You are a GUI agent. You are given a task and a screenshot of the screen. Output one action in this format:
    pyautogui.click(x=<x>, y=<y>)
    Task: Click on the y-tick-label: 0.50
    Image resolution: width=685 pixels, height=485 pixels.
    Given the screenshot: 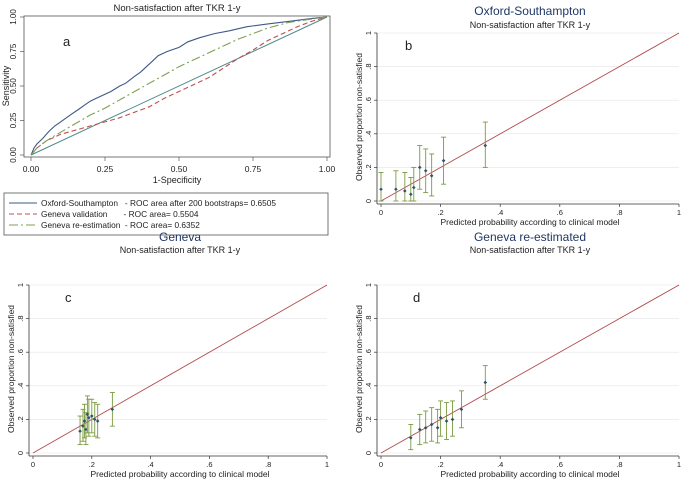 What is the action you would take?
    pyautogui.click(x=13, y=86)
    